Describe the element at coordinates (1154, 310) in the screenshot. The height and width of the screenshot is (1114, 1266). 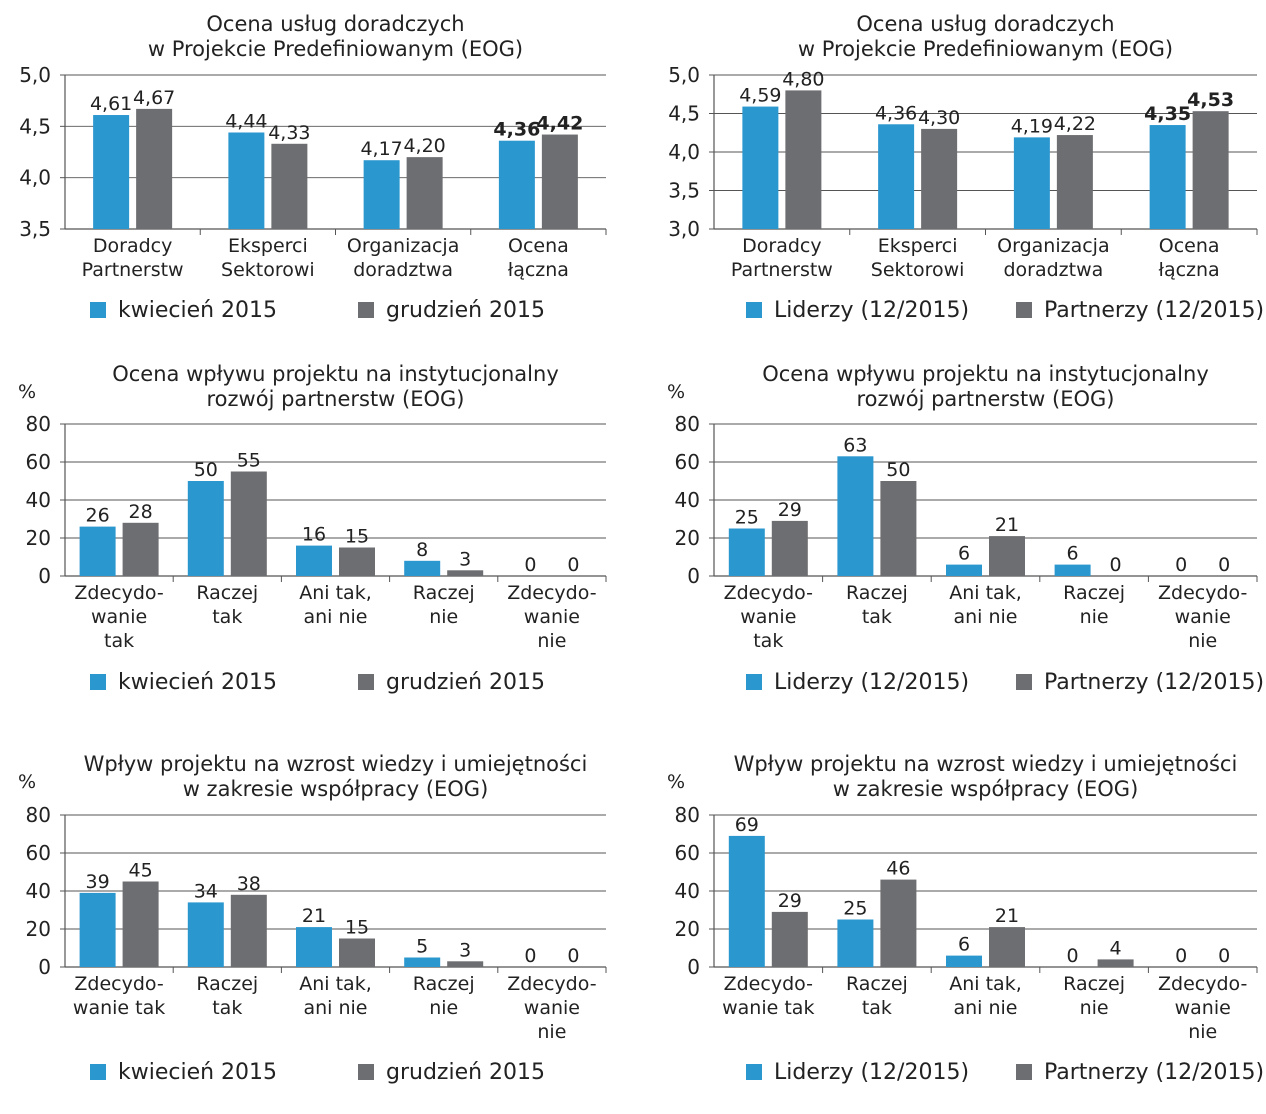
I see `legend-label: Partnerzy (12/2015)` at that location.